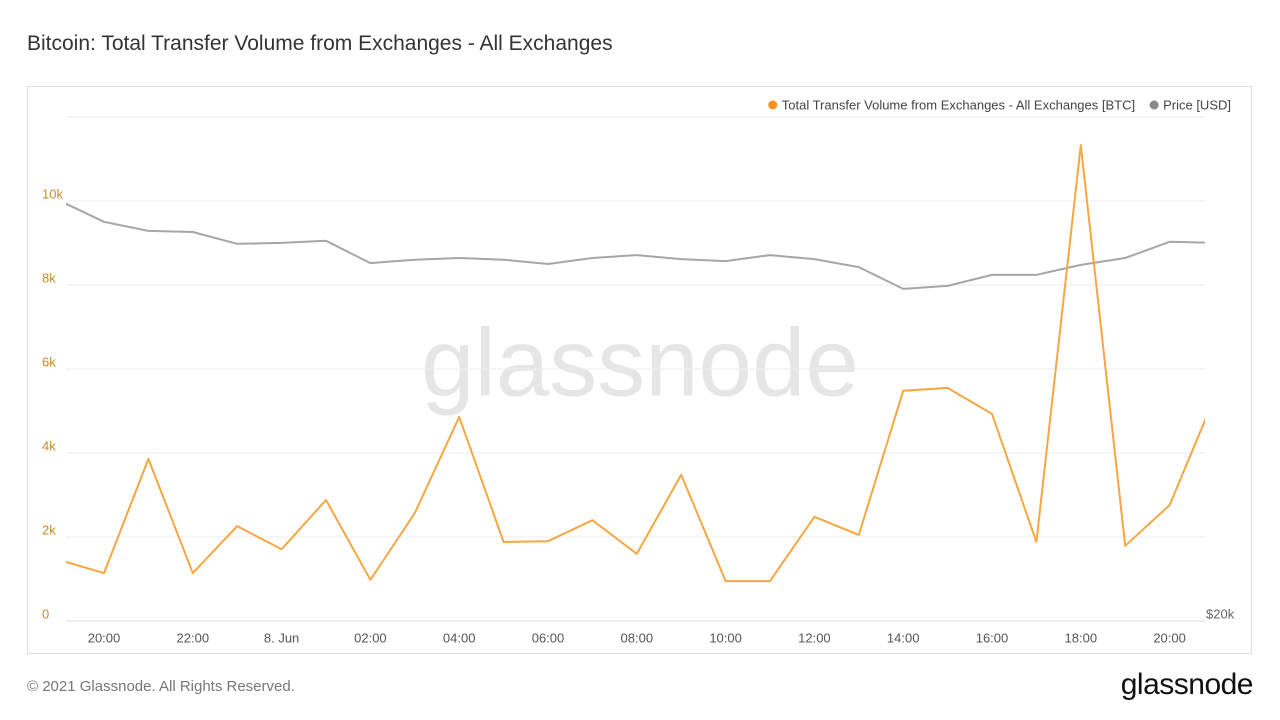  What do you see at coordinates (903, 637) in the screenshot?
I see `x-tick-label: 14:00` at bounding box center [903, 637].